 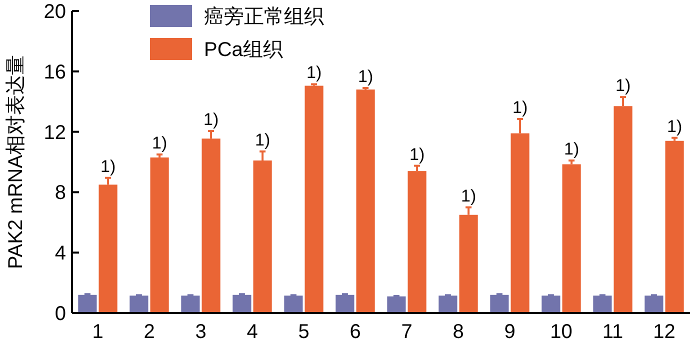 What do you see at coordinates (55, 12) in the screenshot?
I see `y-tick-label: 20` at bounding box center [55, 12].